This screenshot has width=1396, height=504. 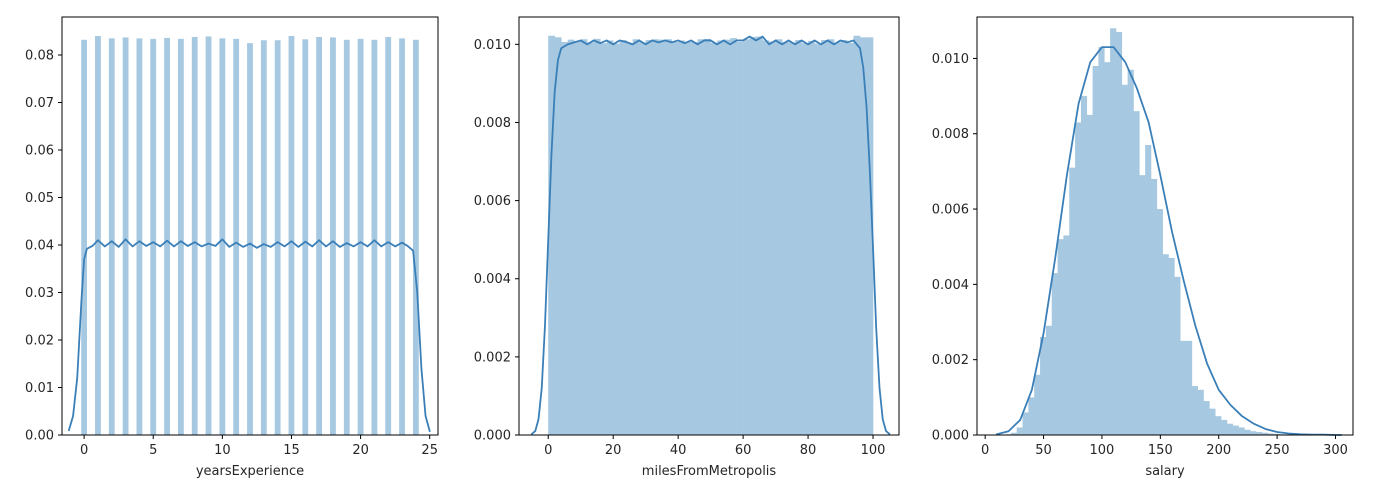 I want to click on x-axis-label: salary, so click(x=1165, y=471).